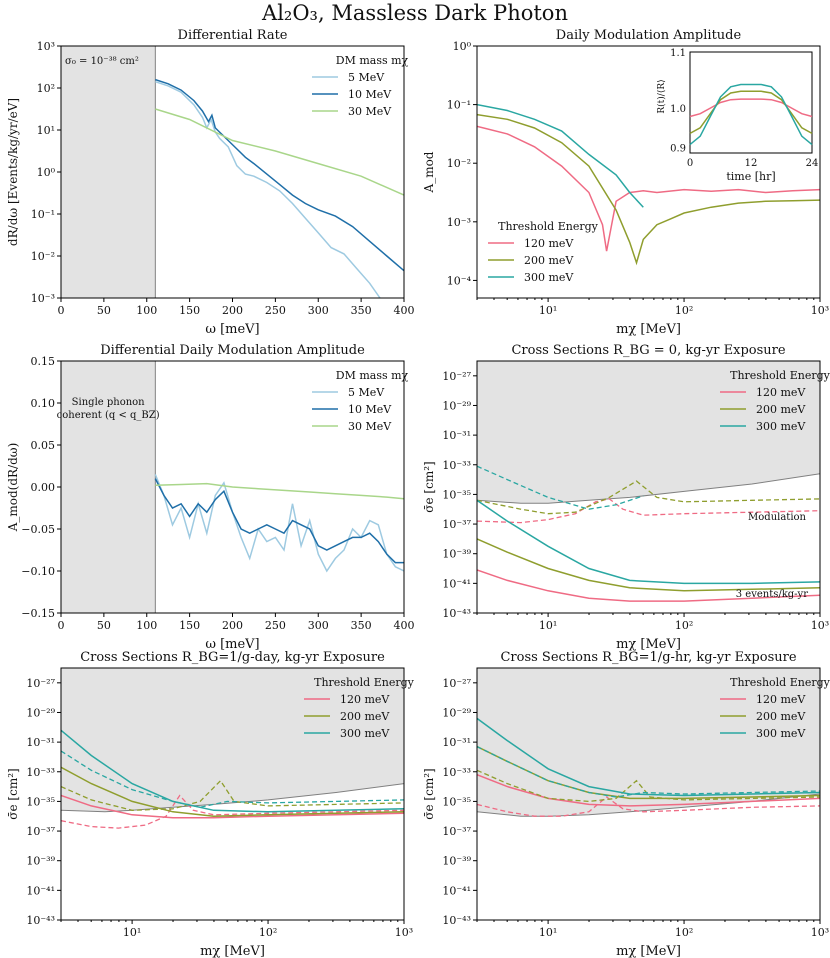  Describe the element at coordinates (61, 310) in the screenshot. I see `x-tick-label: 0` at that location.